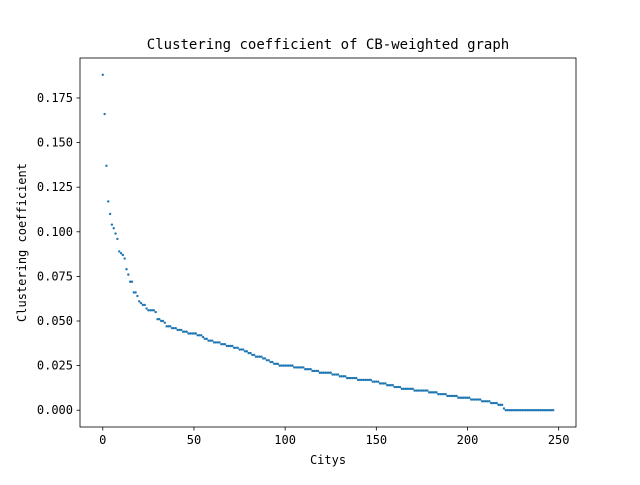  What do you see at coordinates (58, 254) in the screenshot?
I see `y-axis-ticks: 0.000 0.025 0.050 0.075 0.100 0.125 0.150 0.175` at bounding box center [58, 254].